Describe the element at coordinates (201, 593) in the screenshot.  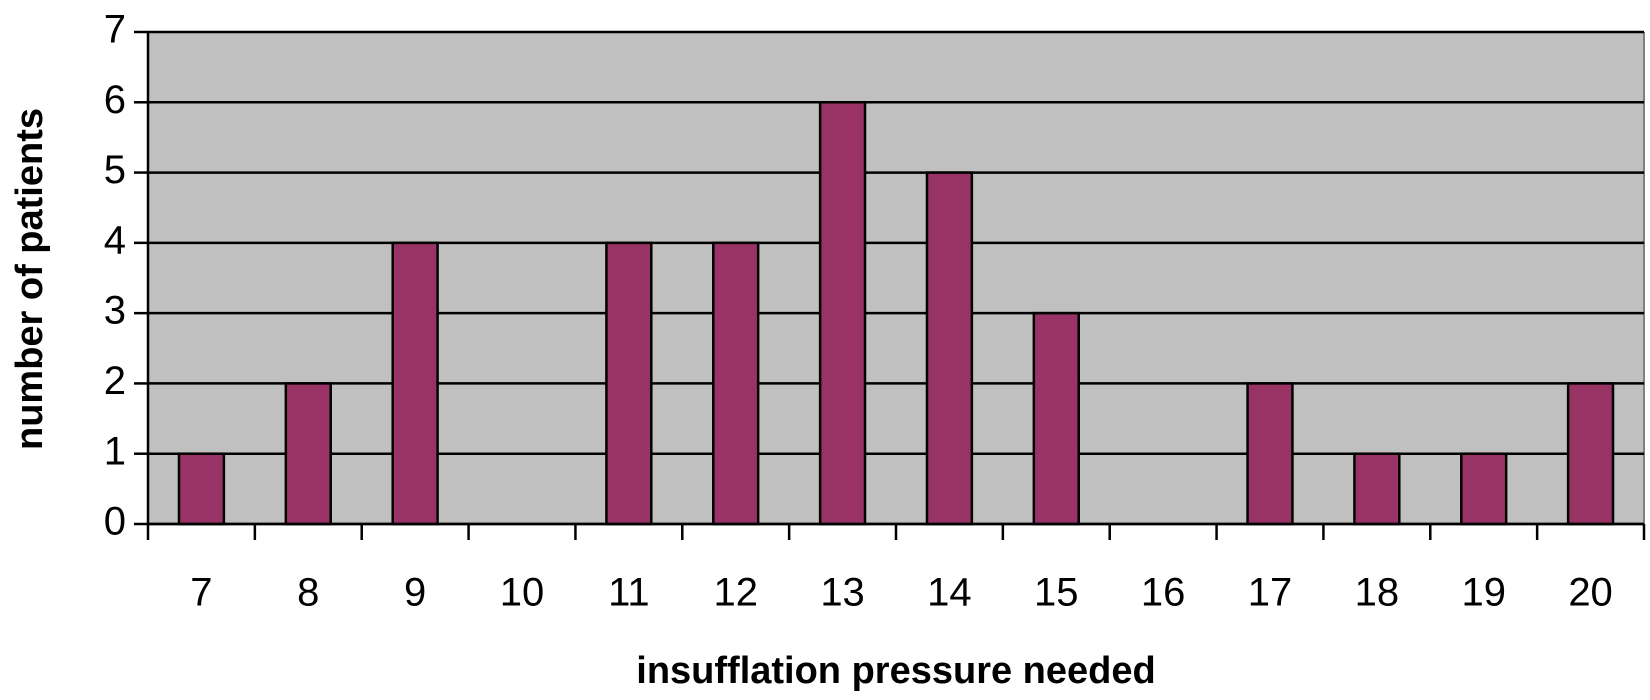
I see `x-tick-label: 7` at that location.